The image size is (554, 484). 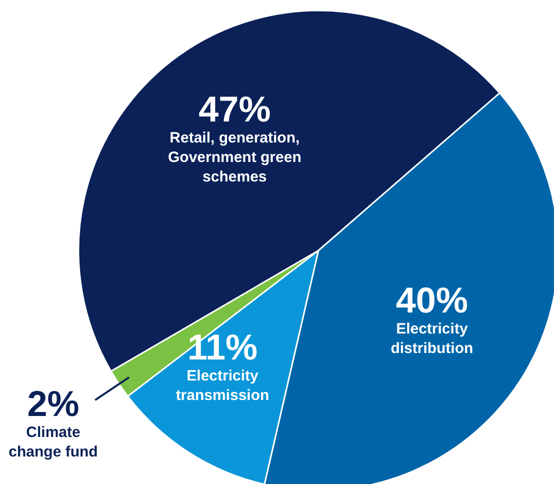 What do you see at coordinates (432, 300) in the screenshot?
I see `data-label: 40%` at bounding box center [432, 300].